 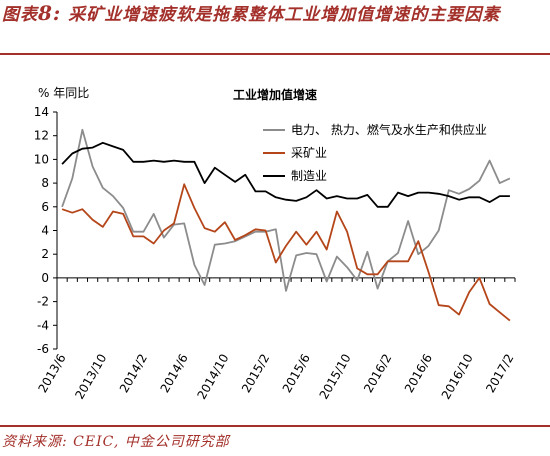 What do you see at coordinates (377, 374) in the screenshot?
I see `x-tick-label: 2016/2` at bounding box center [377, 374].